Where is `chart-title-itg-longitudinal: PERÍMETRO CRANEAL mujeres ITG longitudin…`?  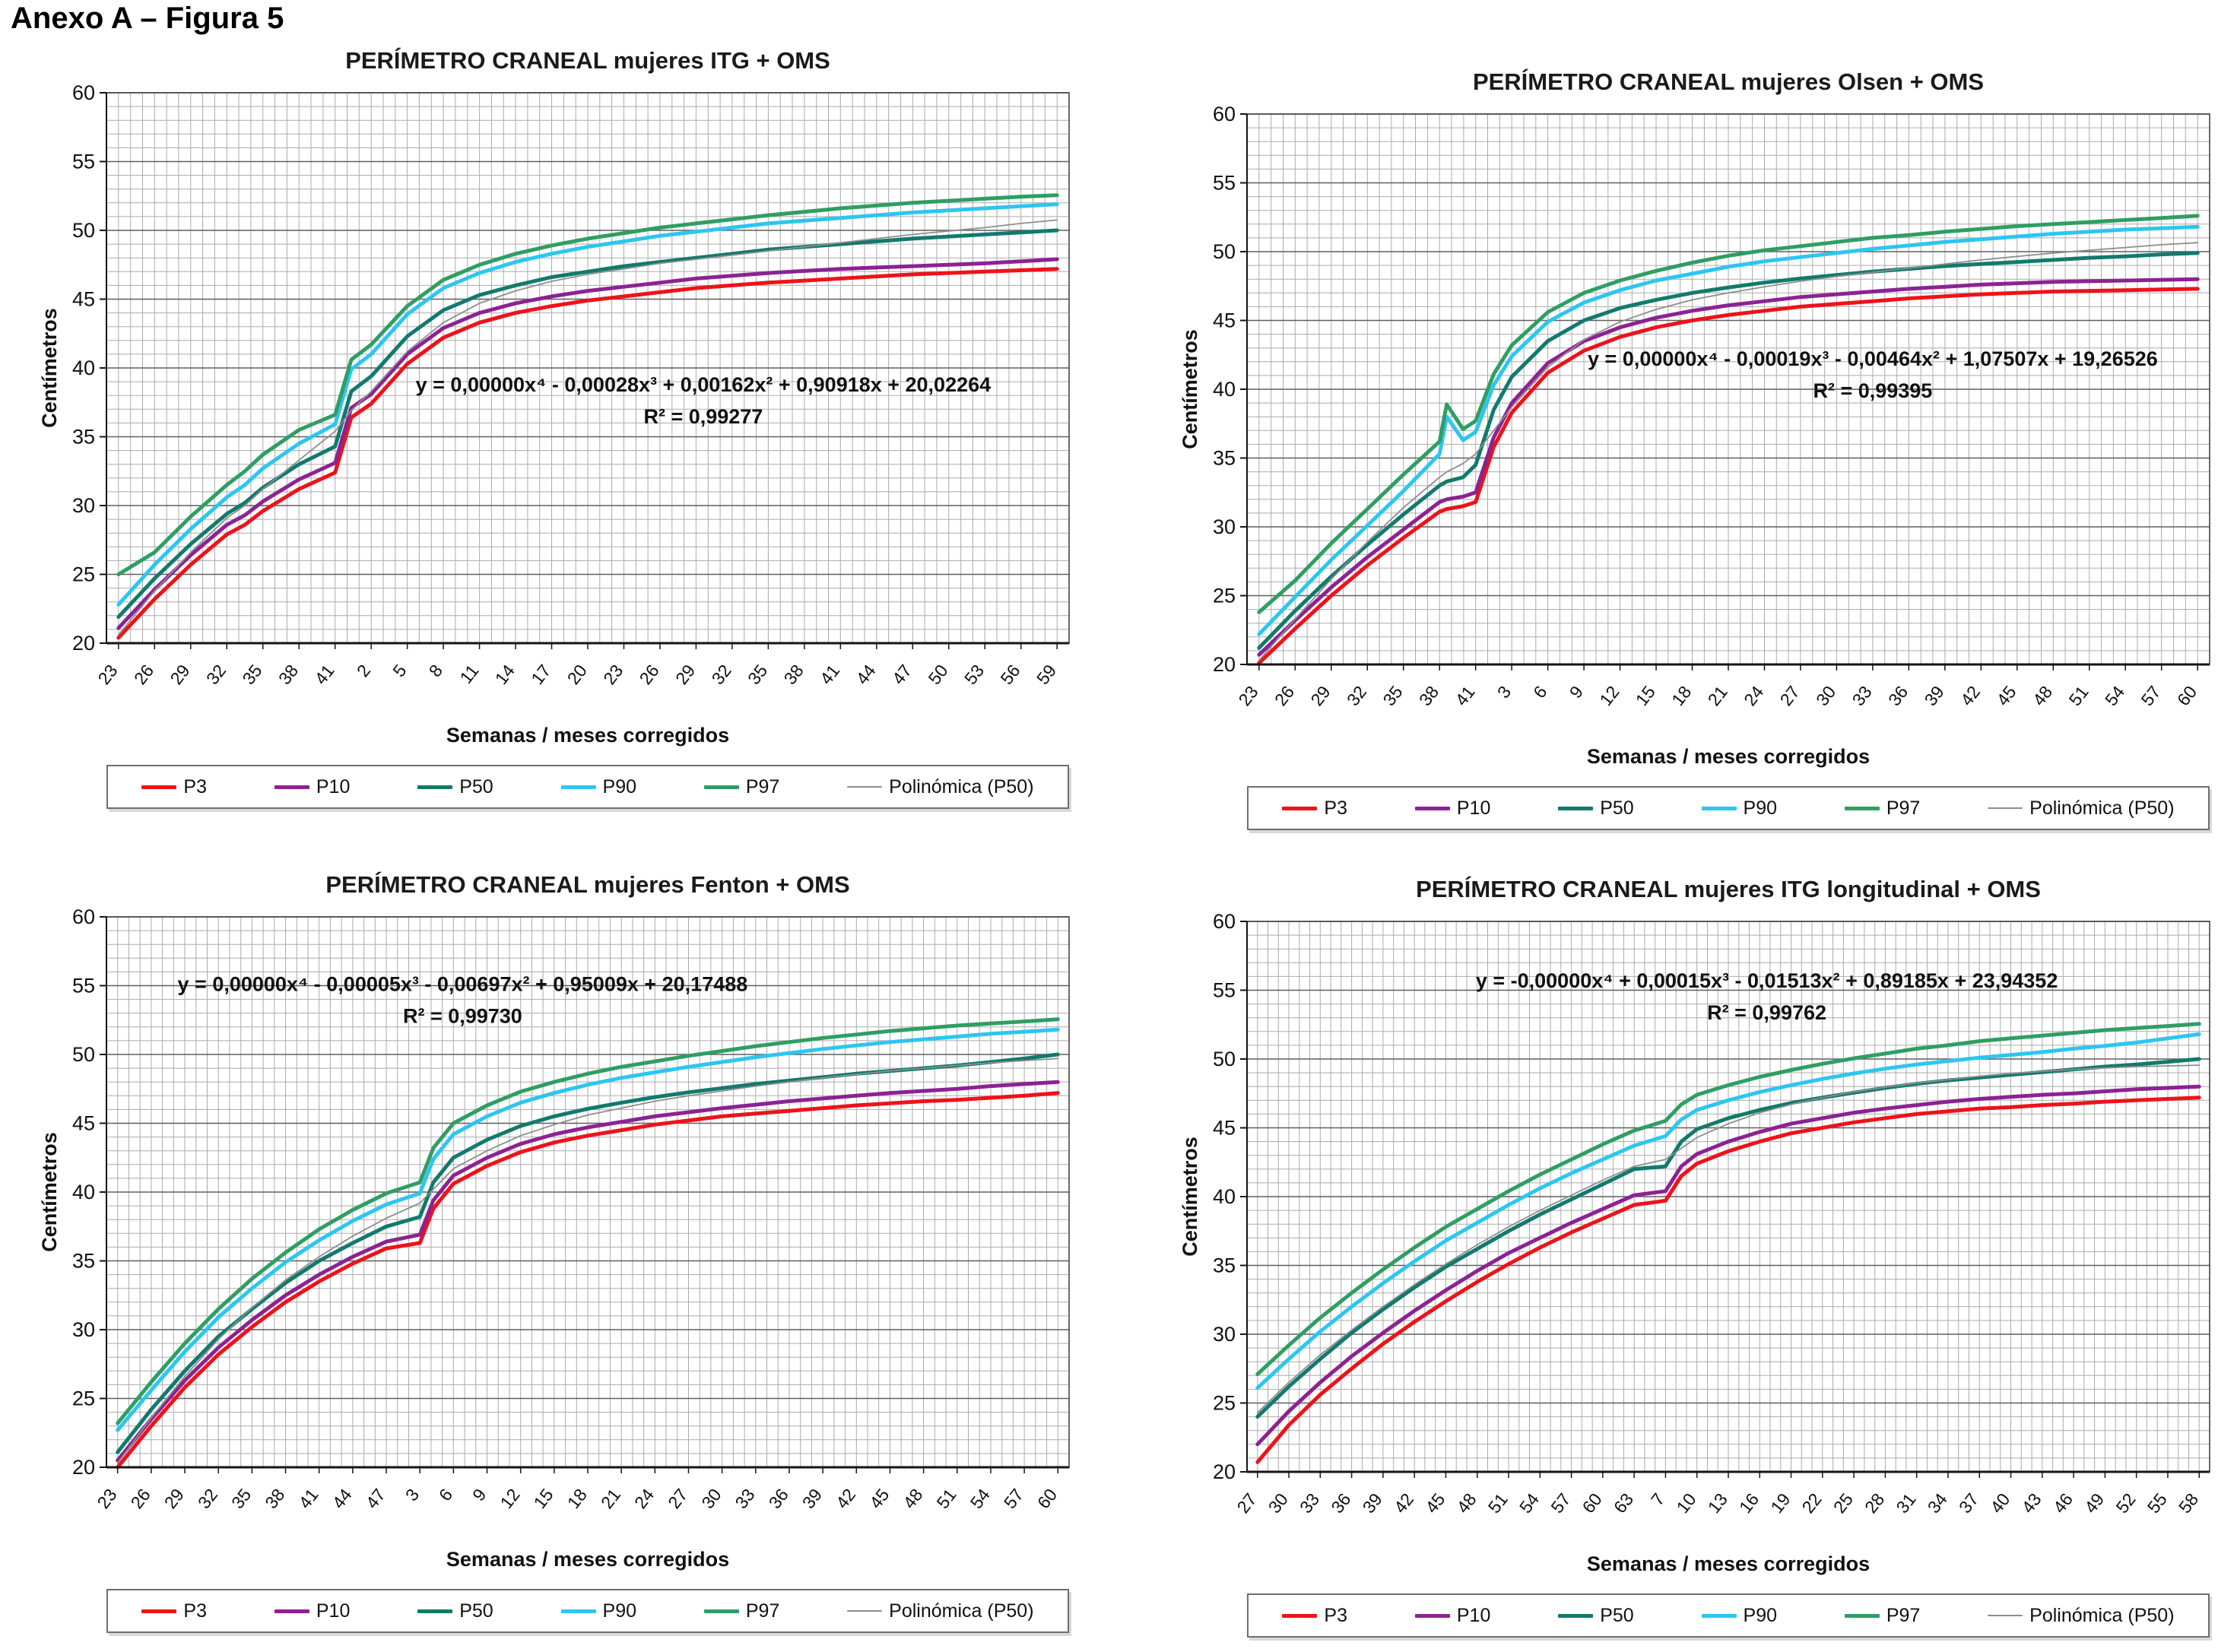
chart-title-itg-longitudinal: PERÍMETRO CRANEAL mujeres ITG longitudin… is located at coordinates (1728, 889).